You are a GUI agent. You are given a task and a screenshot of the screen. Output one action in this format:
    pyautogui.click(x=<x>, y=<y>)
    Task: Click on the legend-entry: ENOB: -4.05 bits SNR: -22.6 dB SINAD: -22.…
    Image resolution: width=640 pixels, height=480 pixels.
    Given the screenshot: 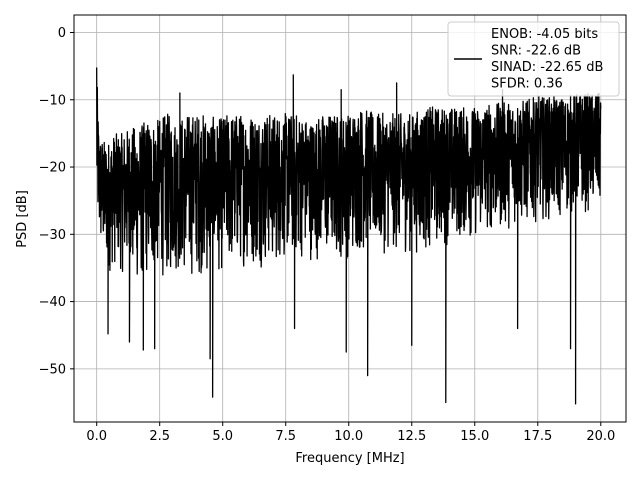 What is the action you would take?
    pyautogui.click(x=547, y=59)
    